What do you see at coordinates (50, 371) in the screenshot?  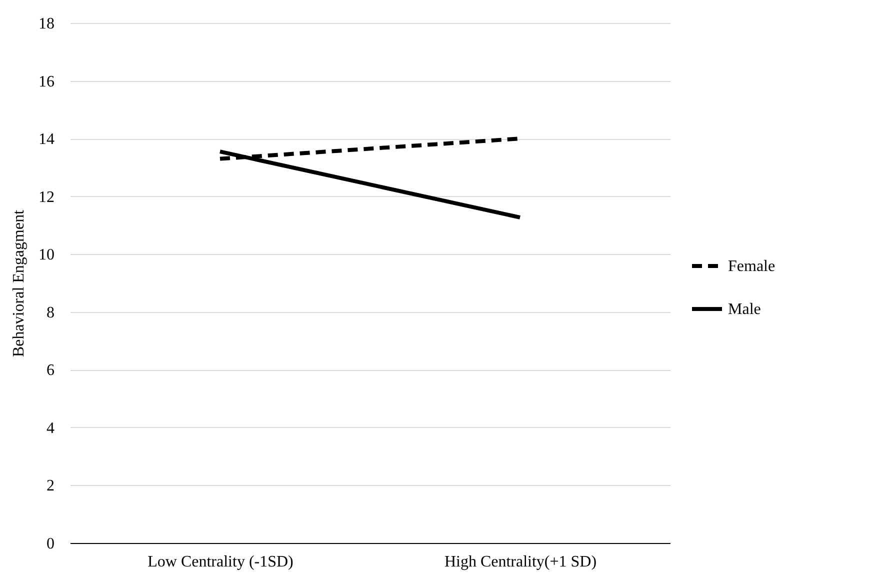 I see `y-tick-label: 6` at bounding box center [50, 371].